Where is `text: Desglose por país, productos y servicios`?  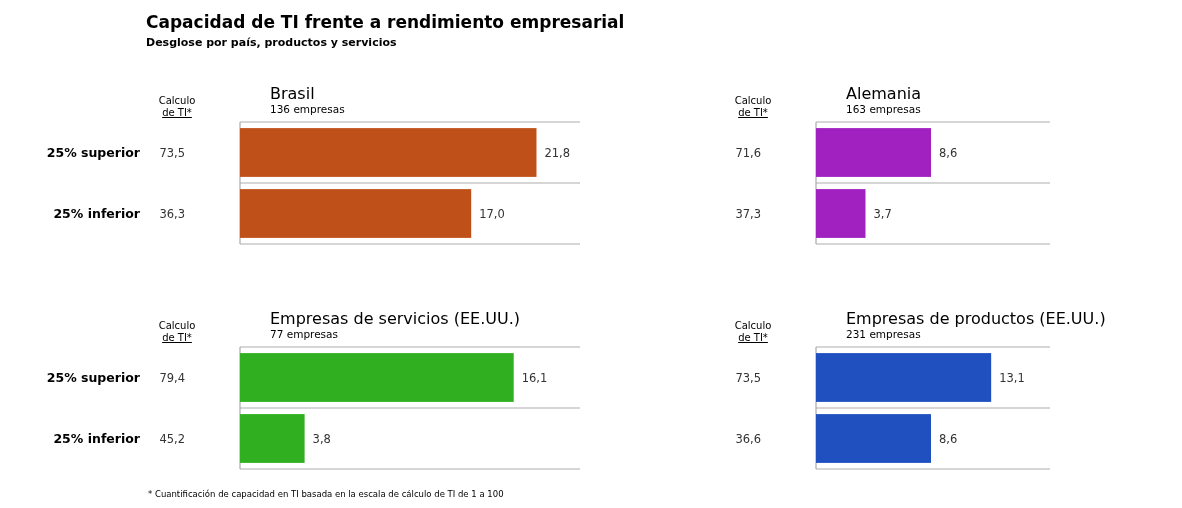 text: Desglose por país, productos y servicios is located at coordinates (271, 42).